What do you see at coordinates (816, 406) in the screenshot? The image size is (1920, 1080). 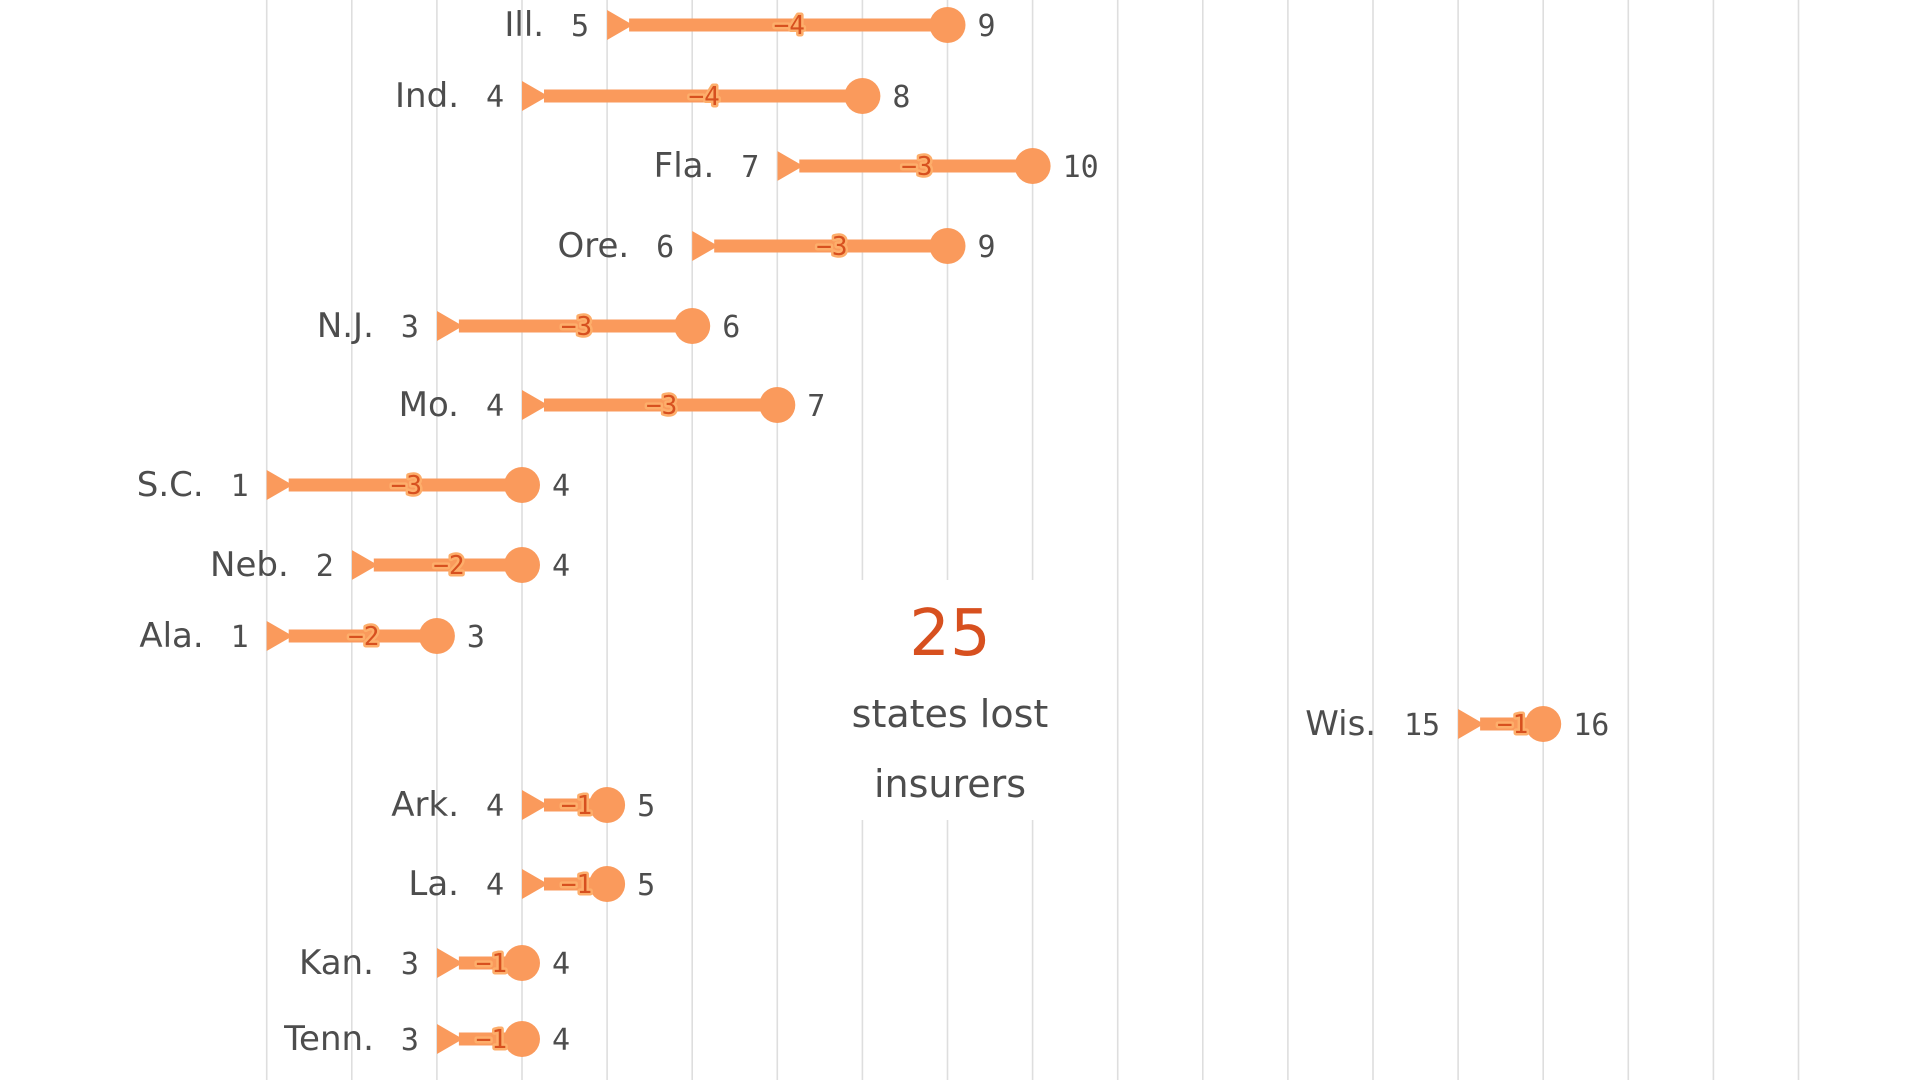 I see `value-before: 7` at bounding box center [816, 406].